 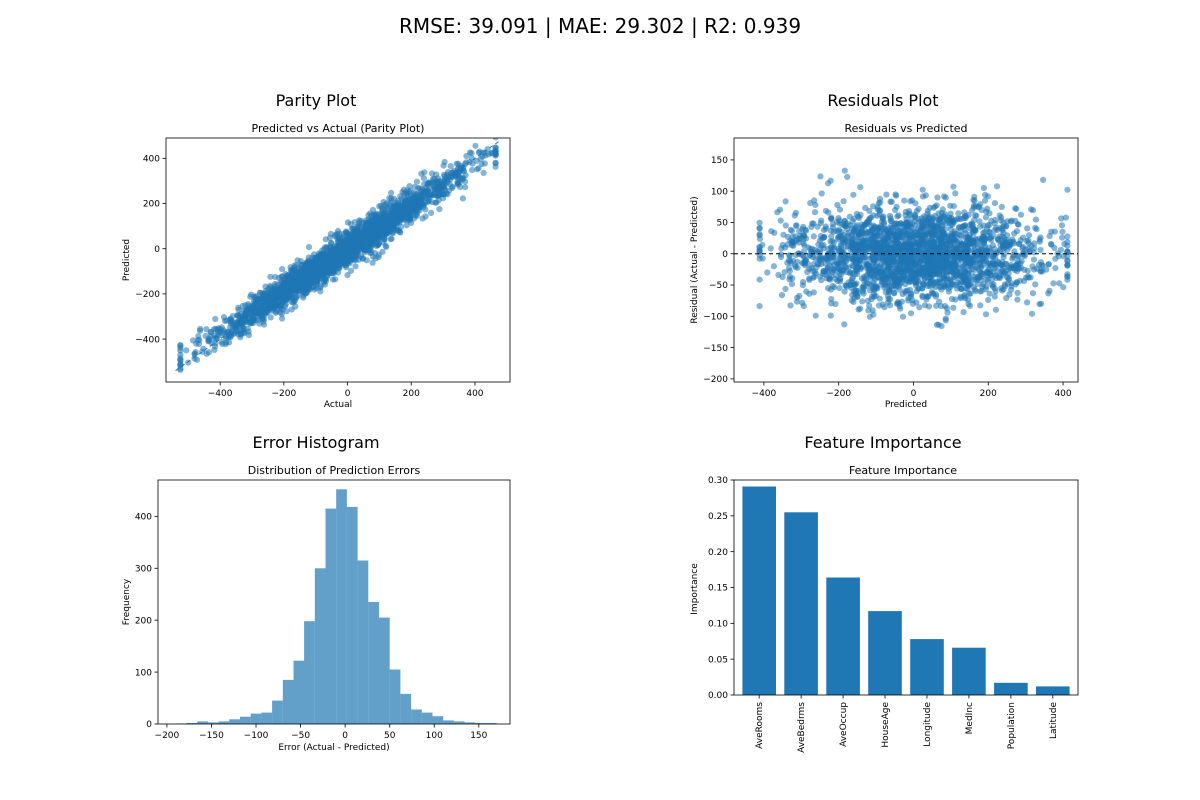 What do you see at coordinates (914, 394) in the screenshot?
I see `x-tick-label: 0` at bounding box center [914, 394].